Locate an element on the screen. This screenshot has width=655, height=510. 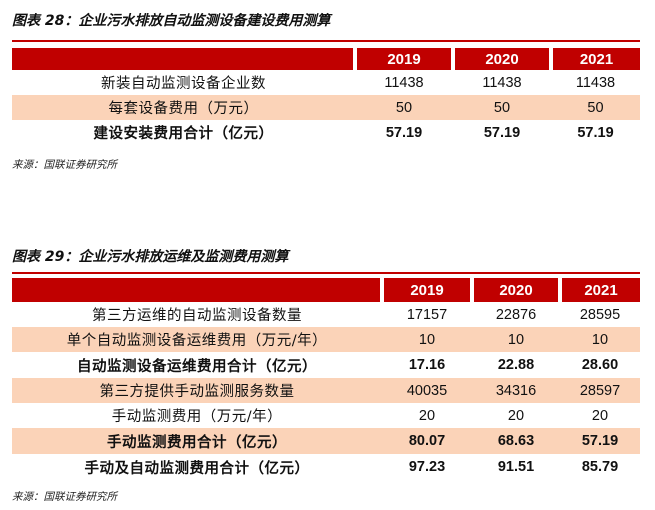
table-row: 第三方运维的自动监测设备数量 17157 22876 28595 is located at coordinates (326, 314).